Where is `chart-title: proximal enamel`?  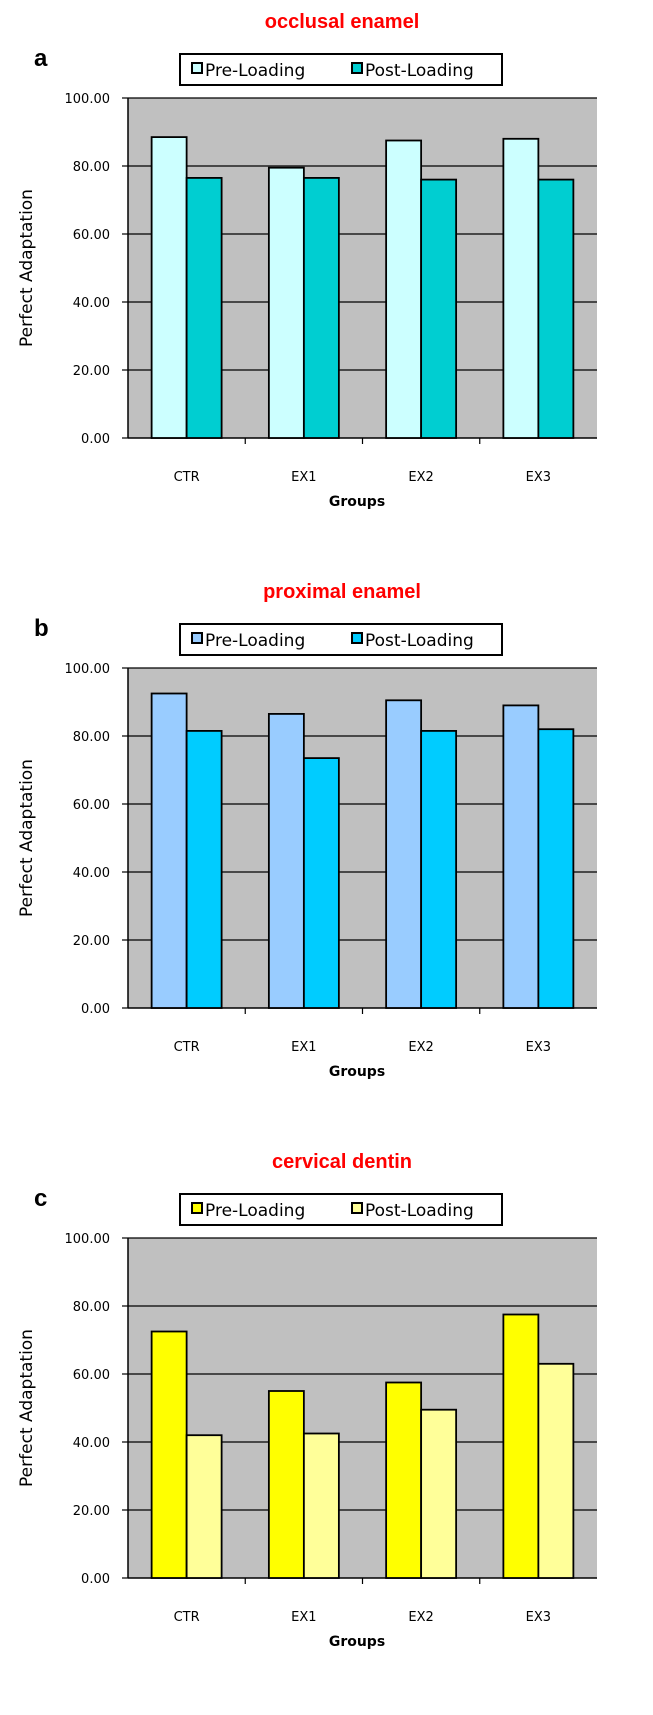 chart-title: proximal enamel is located at coordinates (342, 592).